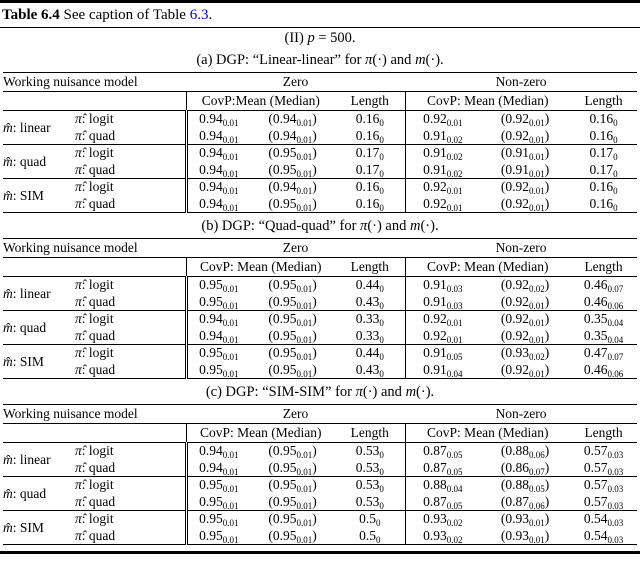 This screenshot has width=640, height=563. I want to click on zero-covp-header: CovP: Mean (Median), so click(260, 267).